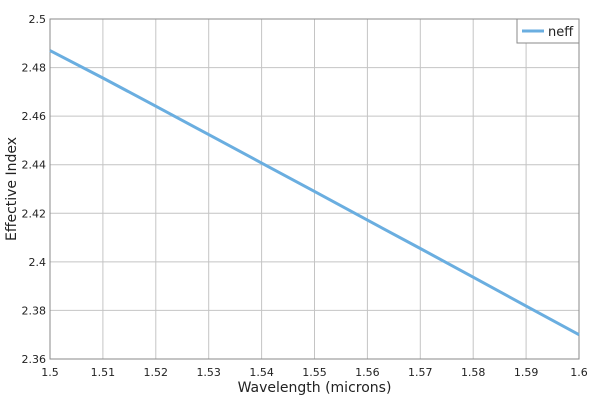 This screenshot has height=400, width=600. What do you see at coordinates (34, 165) in the screenshot?
I see `y-tick-label: 2.44` at bounding box center [34, 165].